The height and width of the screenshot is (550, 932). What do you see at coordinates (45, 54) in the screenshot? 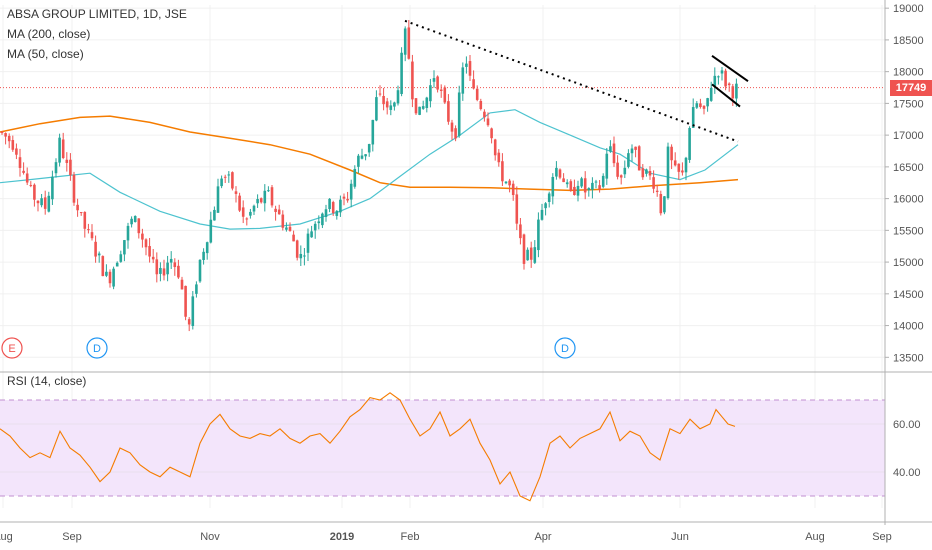
I see `ma50-legend: MA (50, close)` at bounding box center [45, 54].